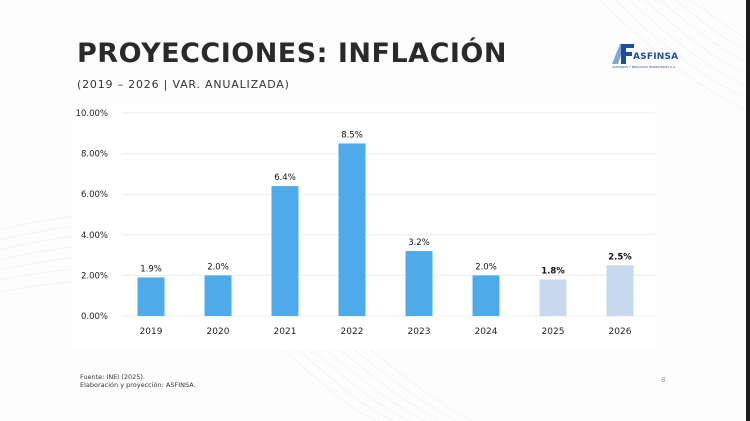 The image size is (750, 421). Describe the element at coordinates (419, 283) in the screenshot. I see `bar-2023` at that location.